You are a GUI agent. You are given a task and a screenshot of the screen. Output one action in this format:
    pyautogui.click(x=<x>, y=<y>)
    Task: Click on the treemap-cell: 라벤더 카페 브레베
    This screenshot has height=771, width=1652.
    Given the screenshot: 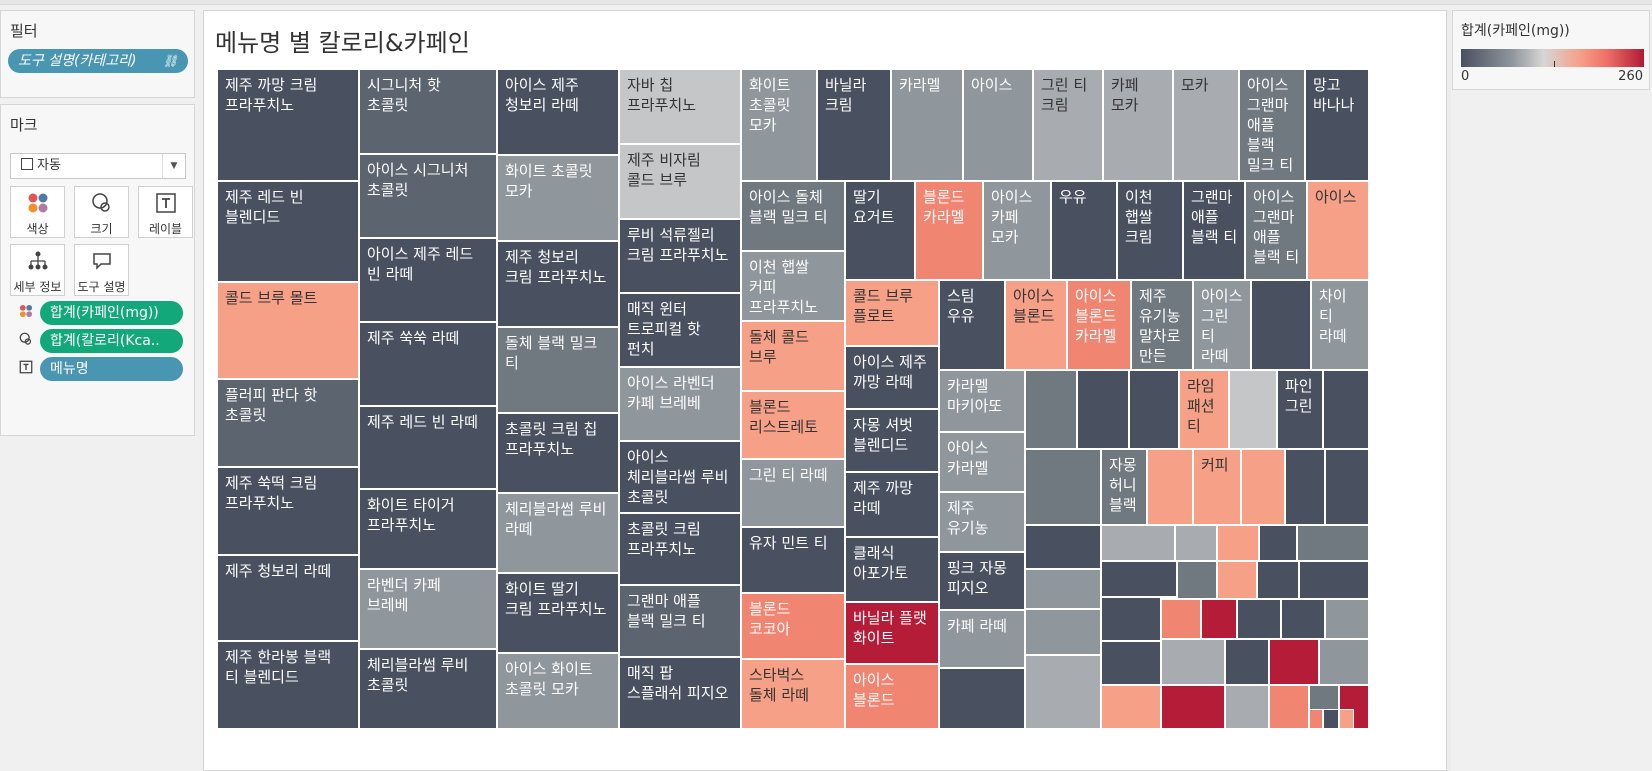 What is the action you would take?
    pyautogui.click(x=428, y=609)
    